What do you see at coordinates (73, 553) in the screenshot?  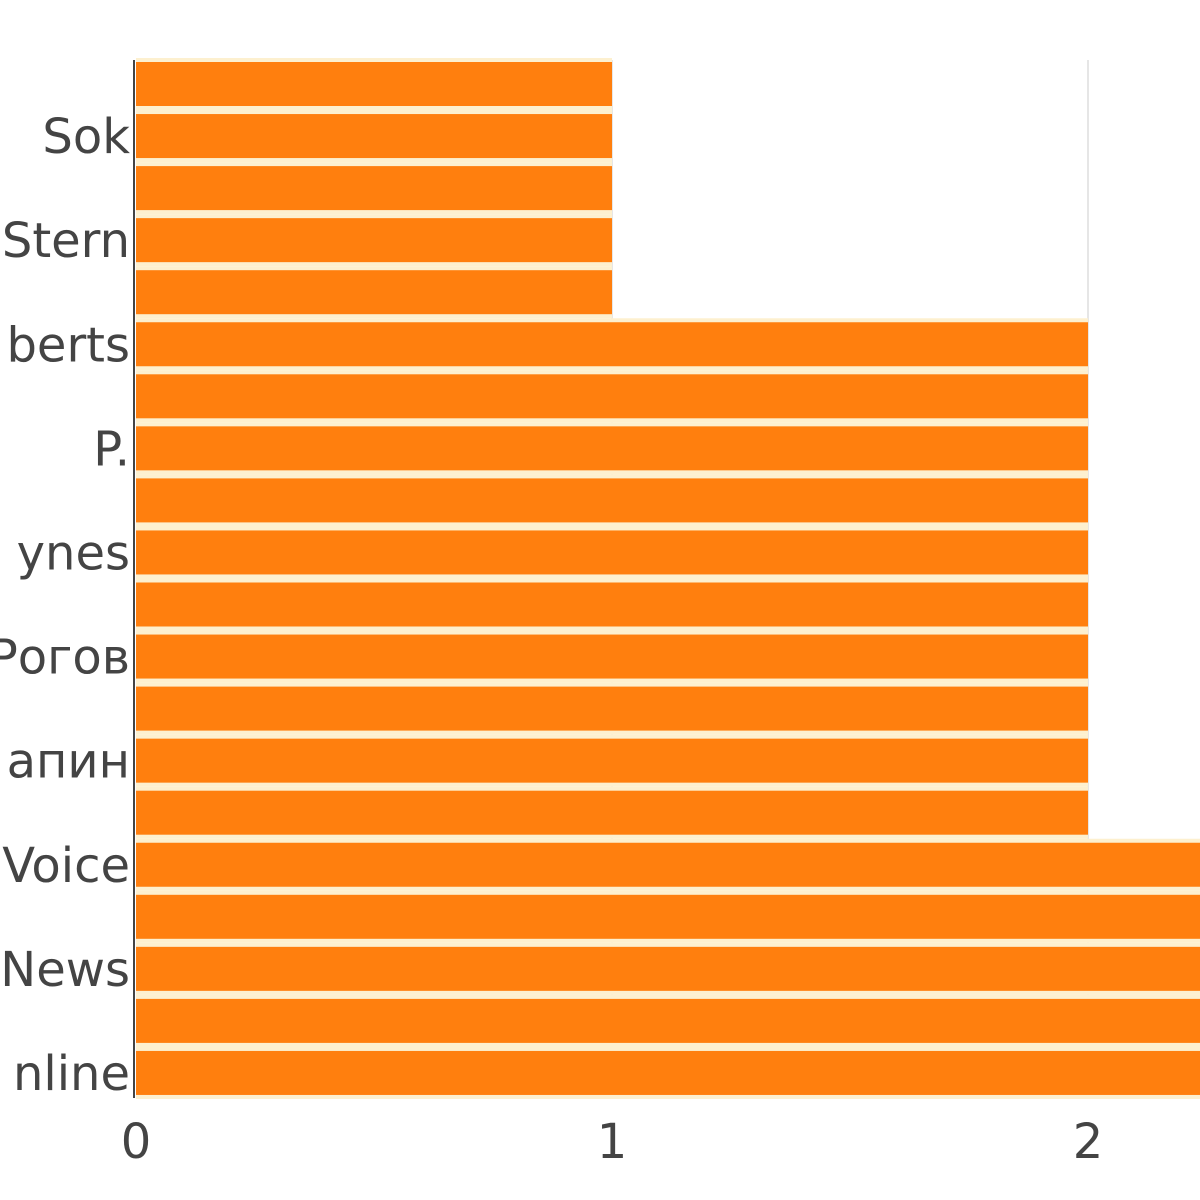 I see `y-tick-label: ynes` at bounding box center [73, 553].